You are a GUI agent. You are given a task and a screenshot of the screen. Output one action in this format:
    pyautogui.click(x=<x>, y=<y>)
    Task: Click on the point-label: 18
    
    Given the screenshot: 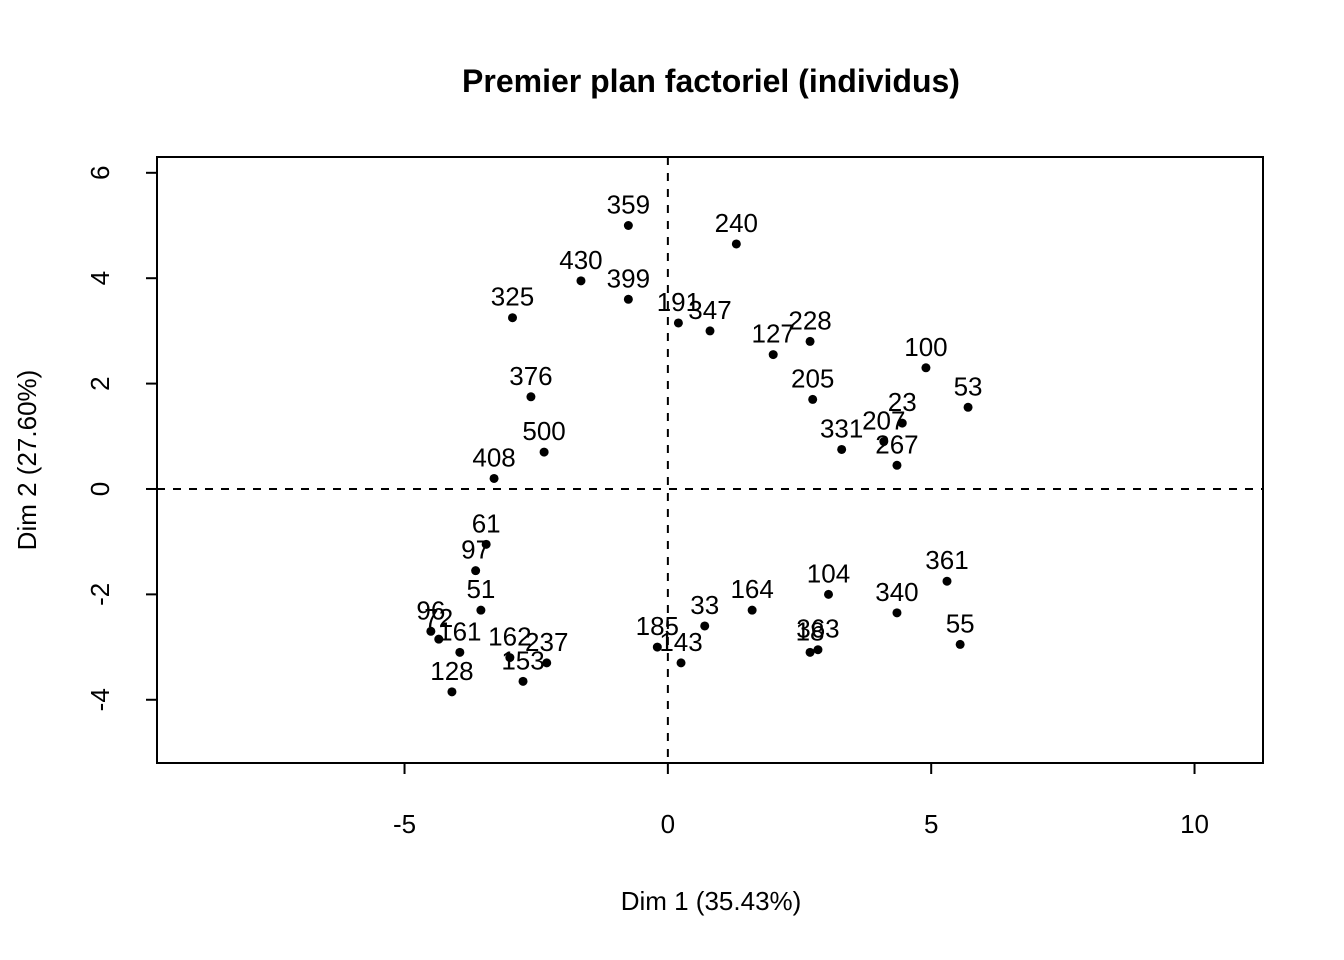 What is the action you would take?
    pyautogui.click(x=810, y=631)
    